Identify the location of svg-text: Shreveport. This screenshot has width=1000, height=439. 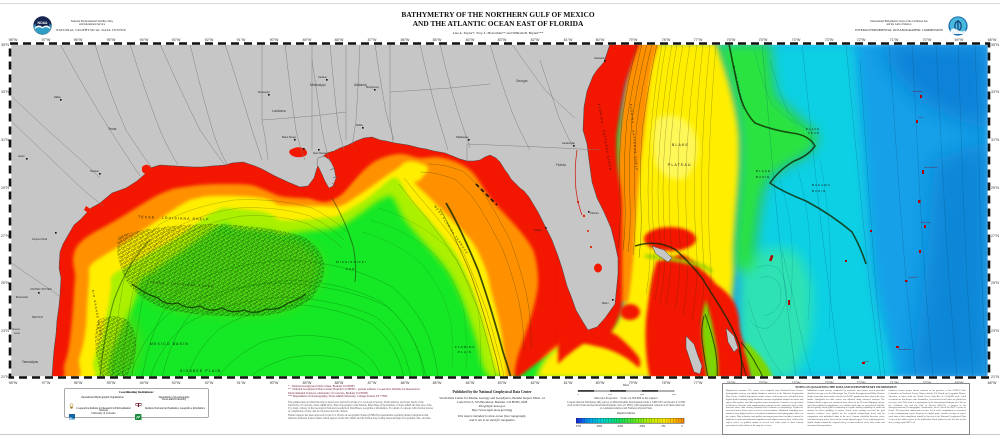
(264, 92).